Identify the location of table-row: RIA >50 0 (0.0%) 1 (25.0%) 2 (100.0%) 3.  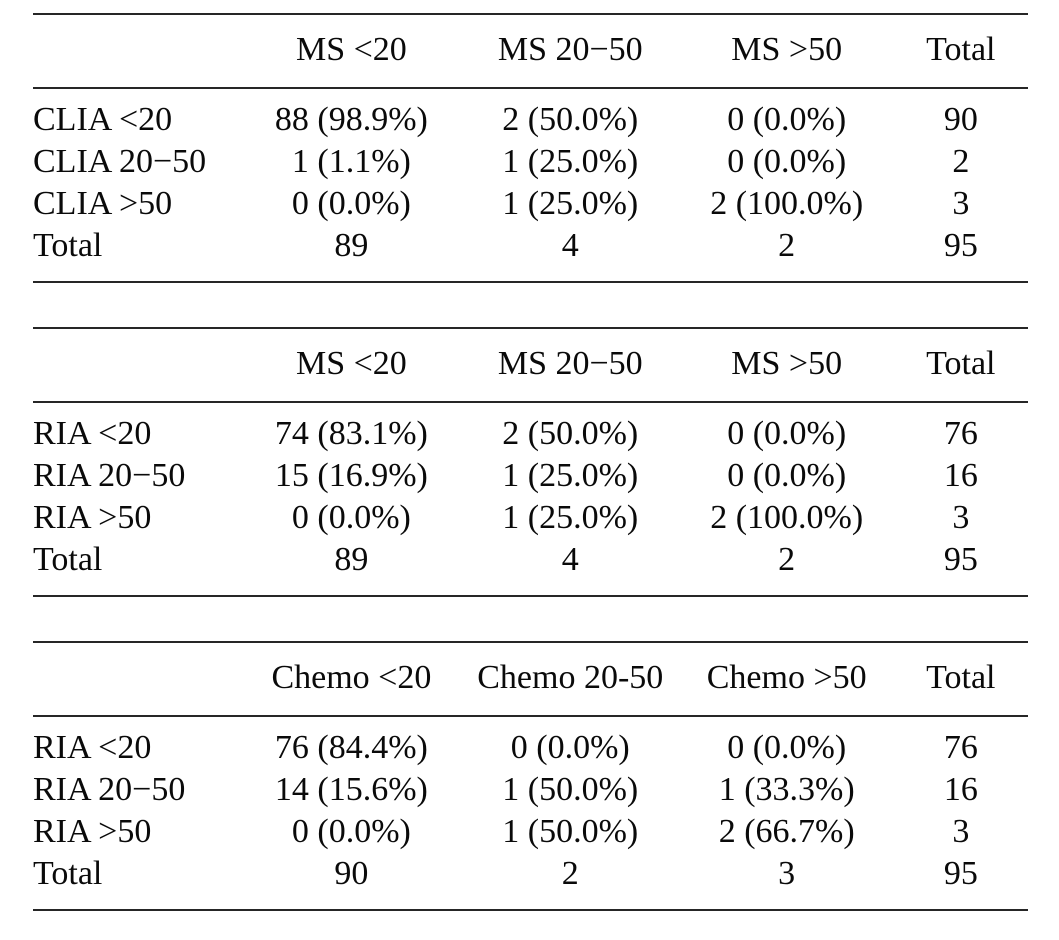
(530, 518).